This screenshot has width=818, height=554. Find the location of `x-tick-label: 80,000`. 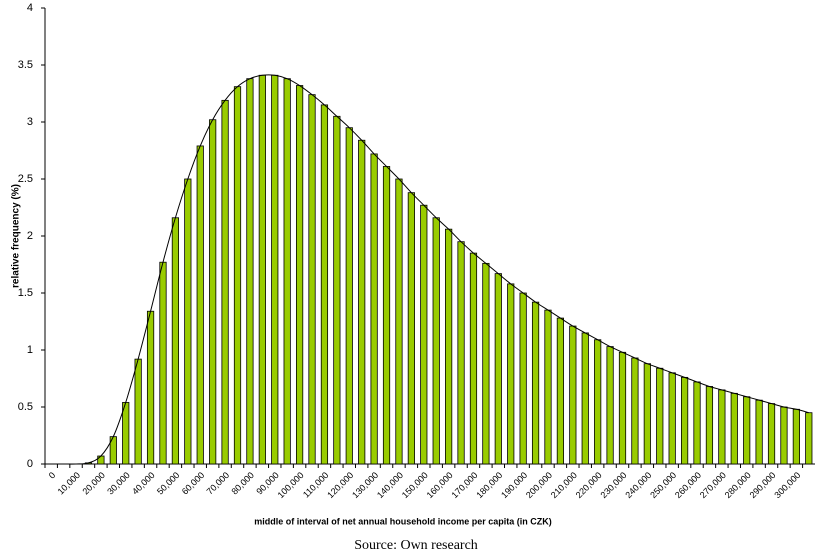

x-tick-label: 80,000 is located at coordinates (242, 483).